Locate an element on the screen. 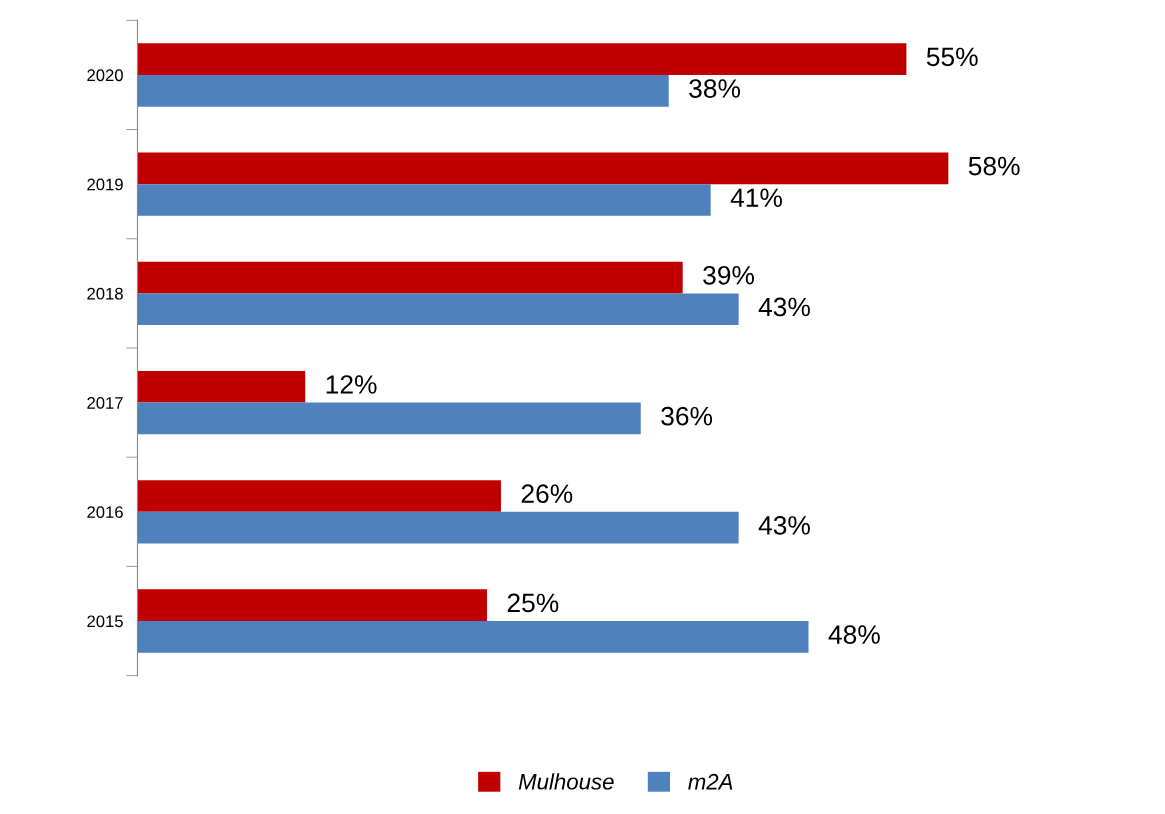  data-label: 12% is located at coordinates (351, 384).